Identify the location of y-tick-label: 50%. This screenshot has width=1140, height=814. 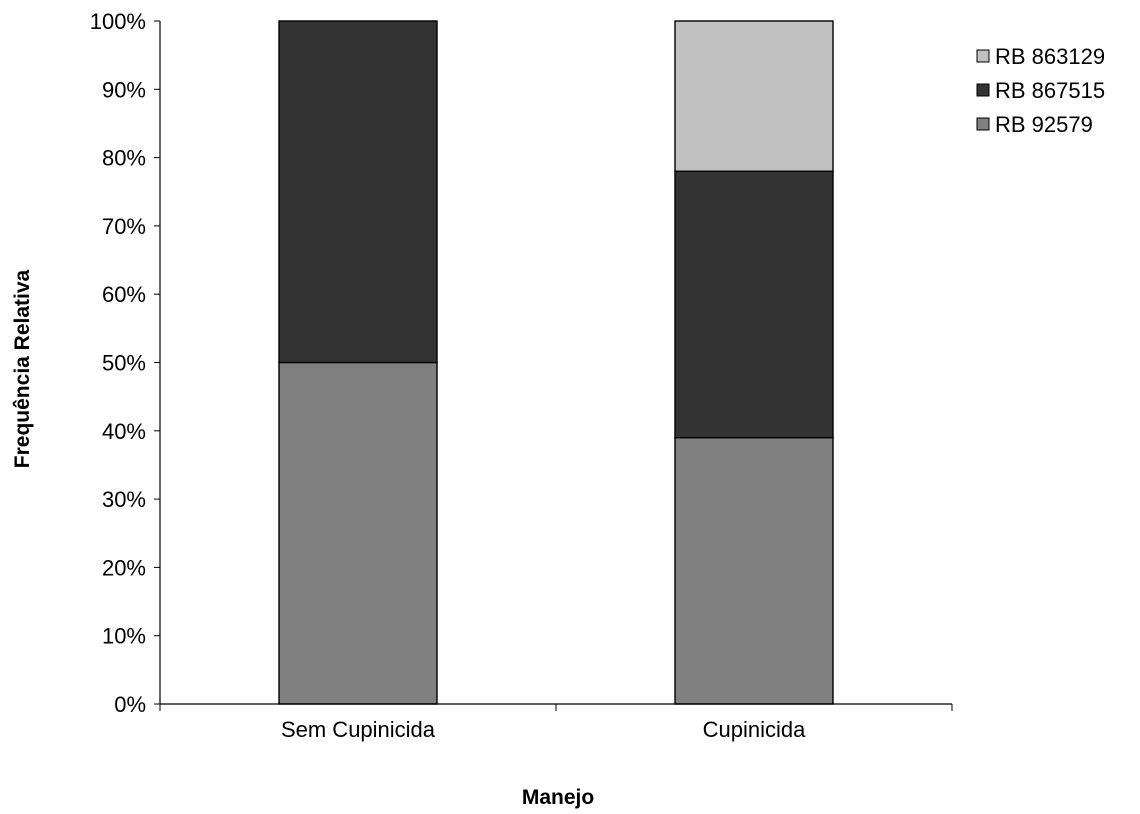
(124, 363).